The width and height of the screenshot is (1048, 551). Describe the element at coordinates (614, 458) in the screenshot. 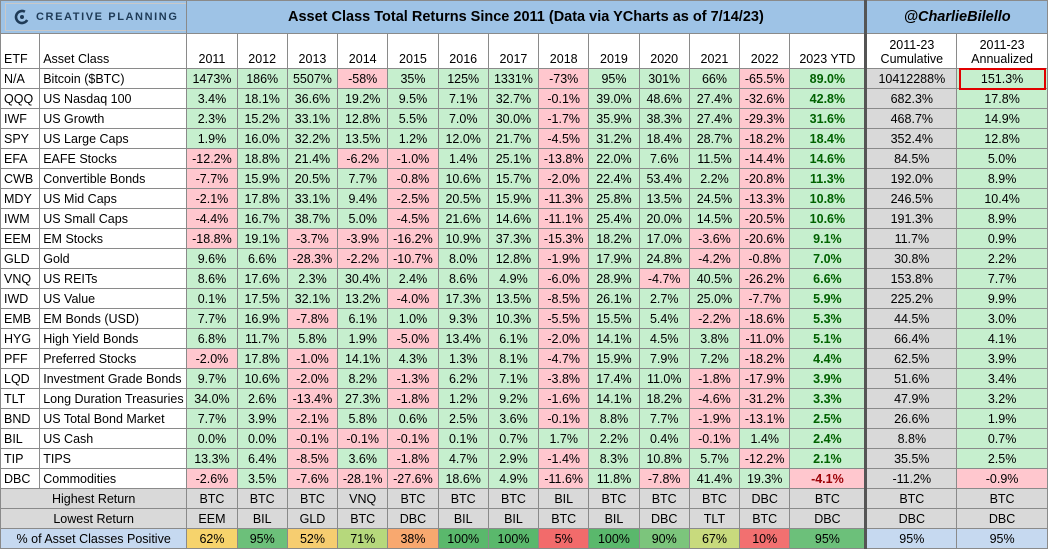

I see `return-cell: 8.3%` at that location.